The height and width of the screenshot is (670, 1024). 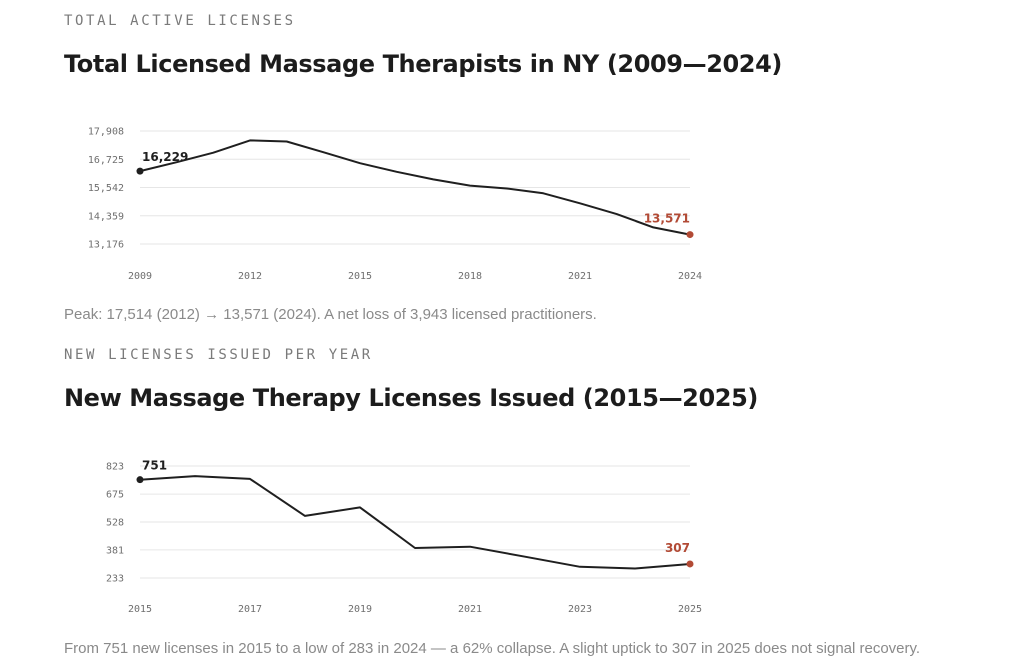 What do you see at coordinates (677, 548) in the screenshot?
I see `end-value-label: 307` at bounding box center [677, 548].